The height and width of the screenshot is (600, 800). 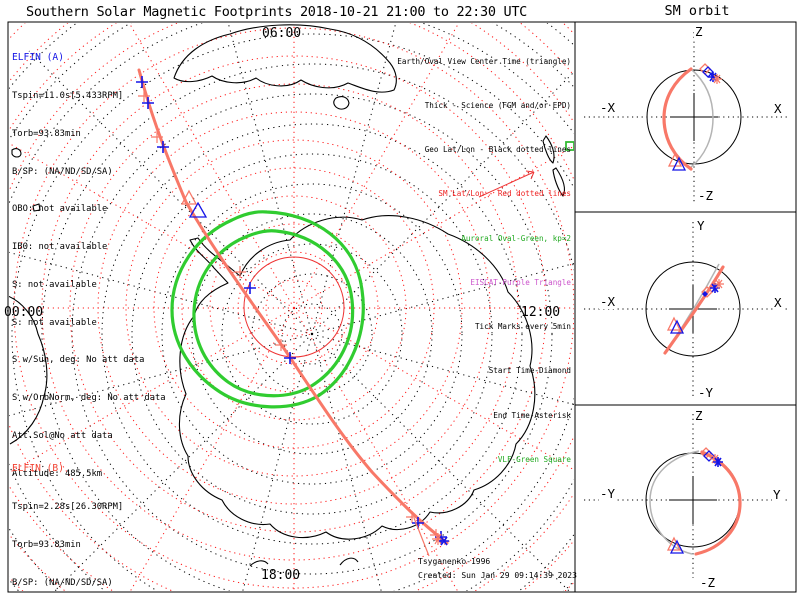 What do you see at coordinates (60, 209) in the screenshot?
I see `info-line: OBO: not available` at bounding box center [60, 209].